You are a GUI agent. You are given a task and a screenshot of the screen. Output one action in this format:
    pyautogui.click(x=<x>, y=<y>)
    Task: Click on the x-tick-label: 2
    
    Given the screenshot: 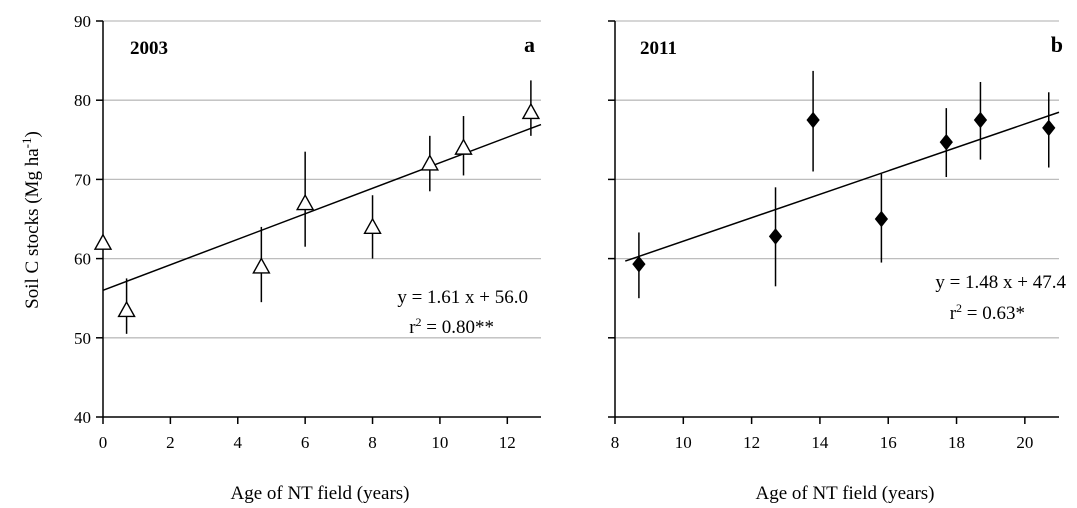 What is the action you would take?
    pyautogui.click(x=170, y=442)
    